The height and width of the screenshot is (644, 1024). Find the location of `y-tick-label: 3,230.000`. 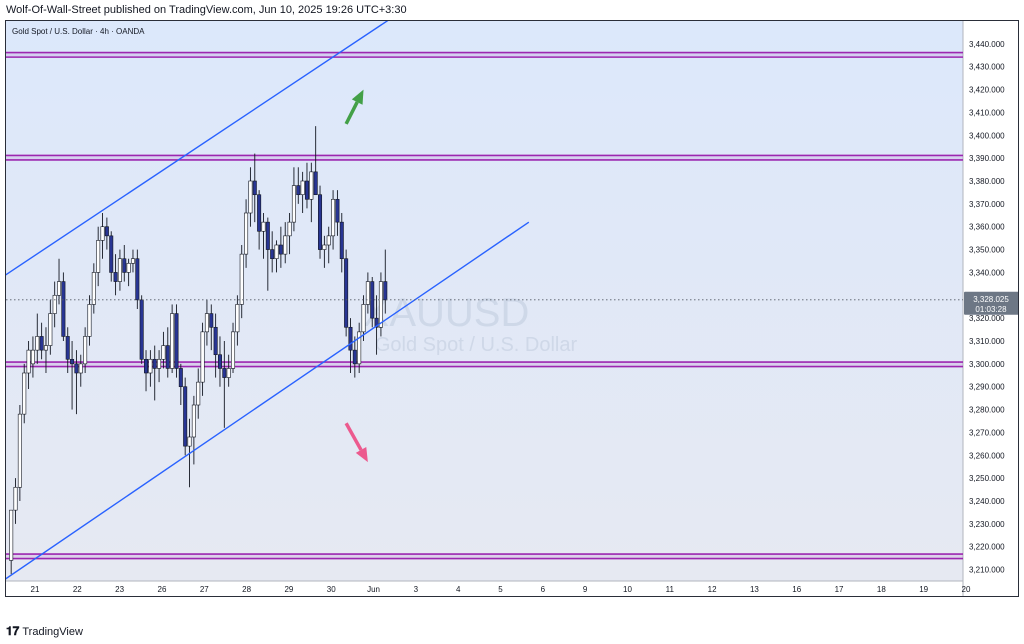

y-tick-label: 3,230.000 is located at coordinates (987, 524).